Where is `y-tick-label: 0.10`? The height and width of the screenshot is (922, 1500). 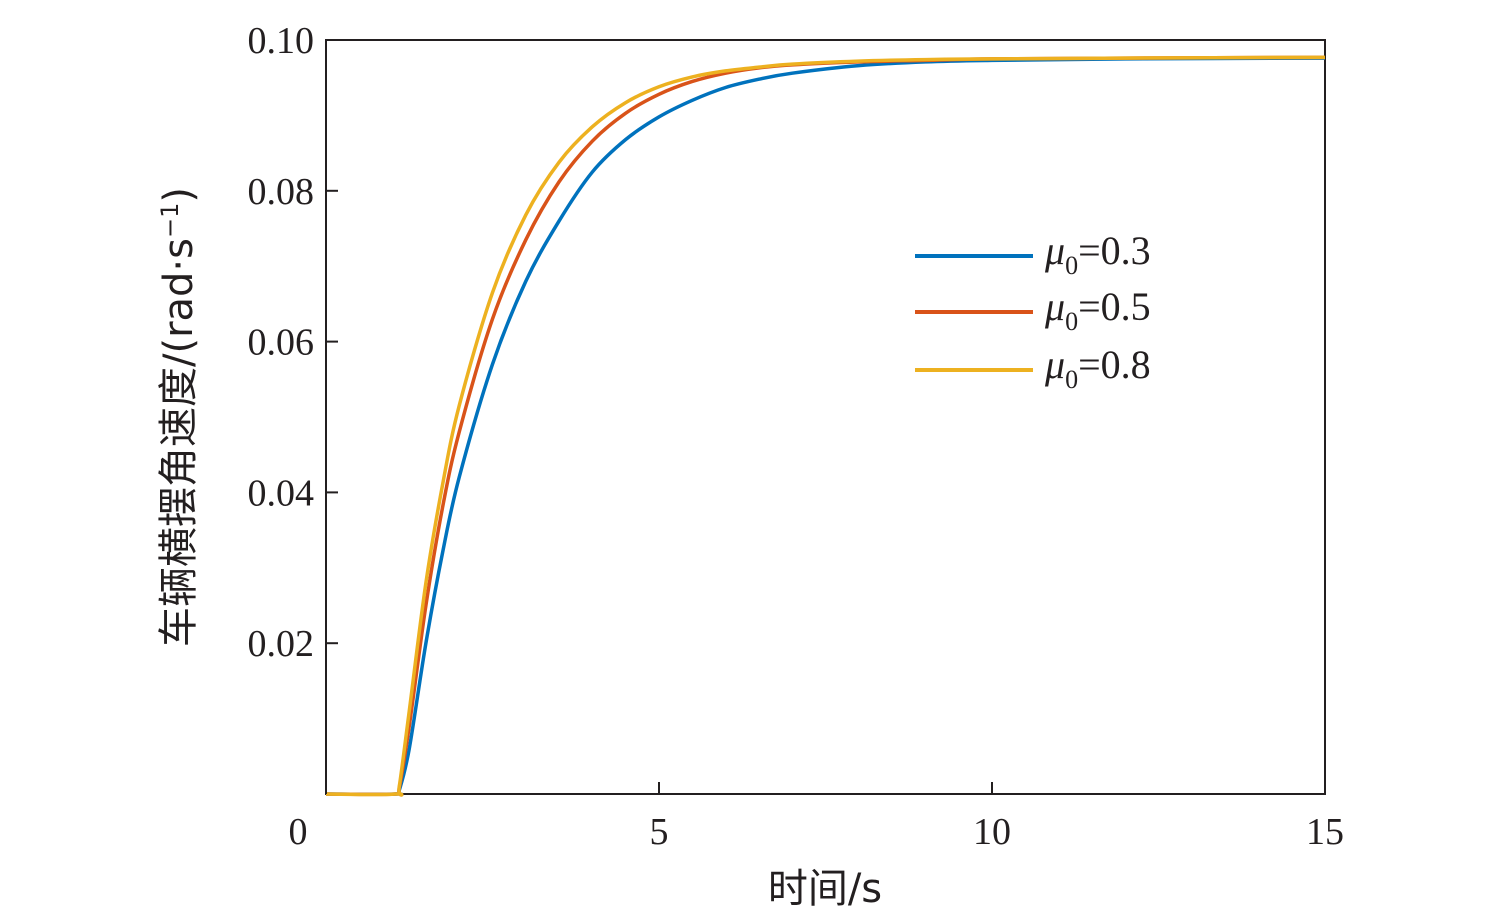 y-tick-label: 0.10 is located at coordinates (281, 41).